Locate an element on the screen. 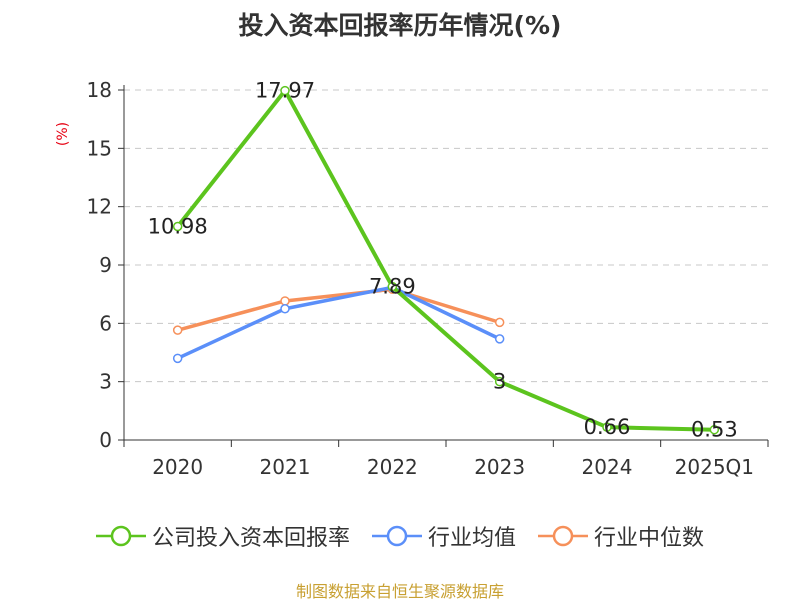  x-tick-label: 2023 is located at coordinates (499, 467).